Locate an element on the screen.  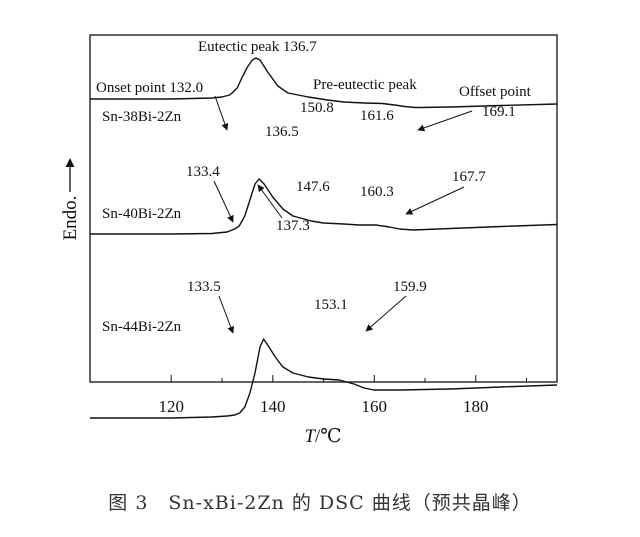
s3-offset-arrow is located at coordinates (386, 313).